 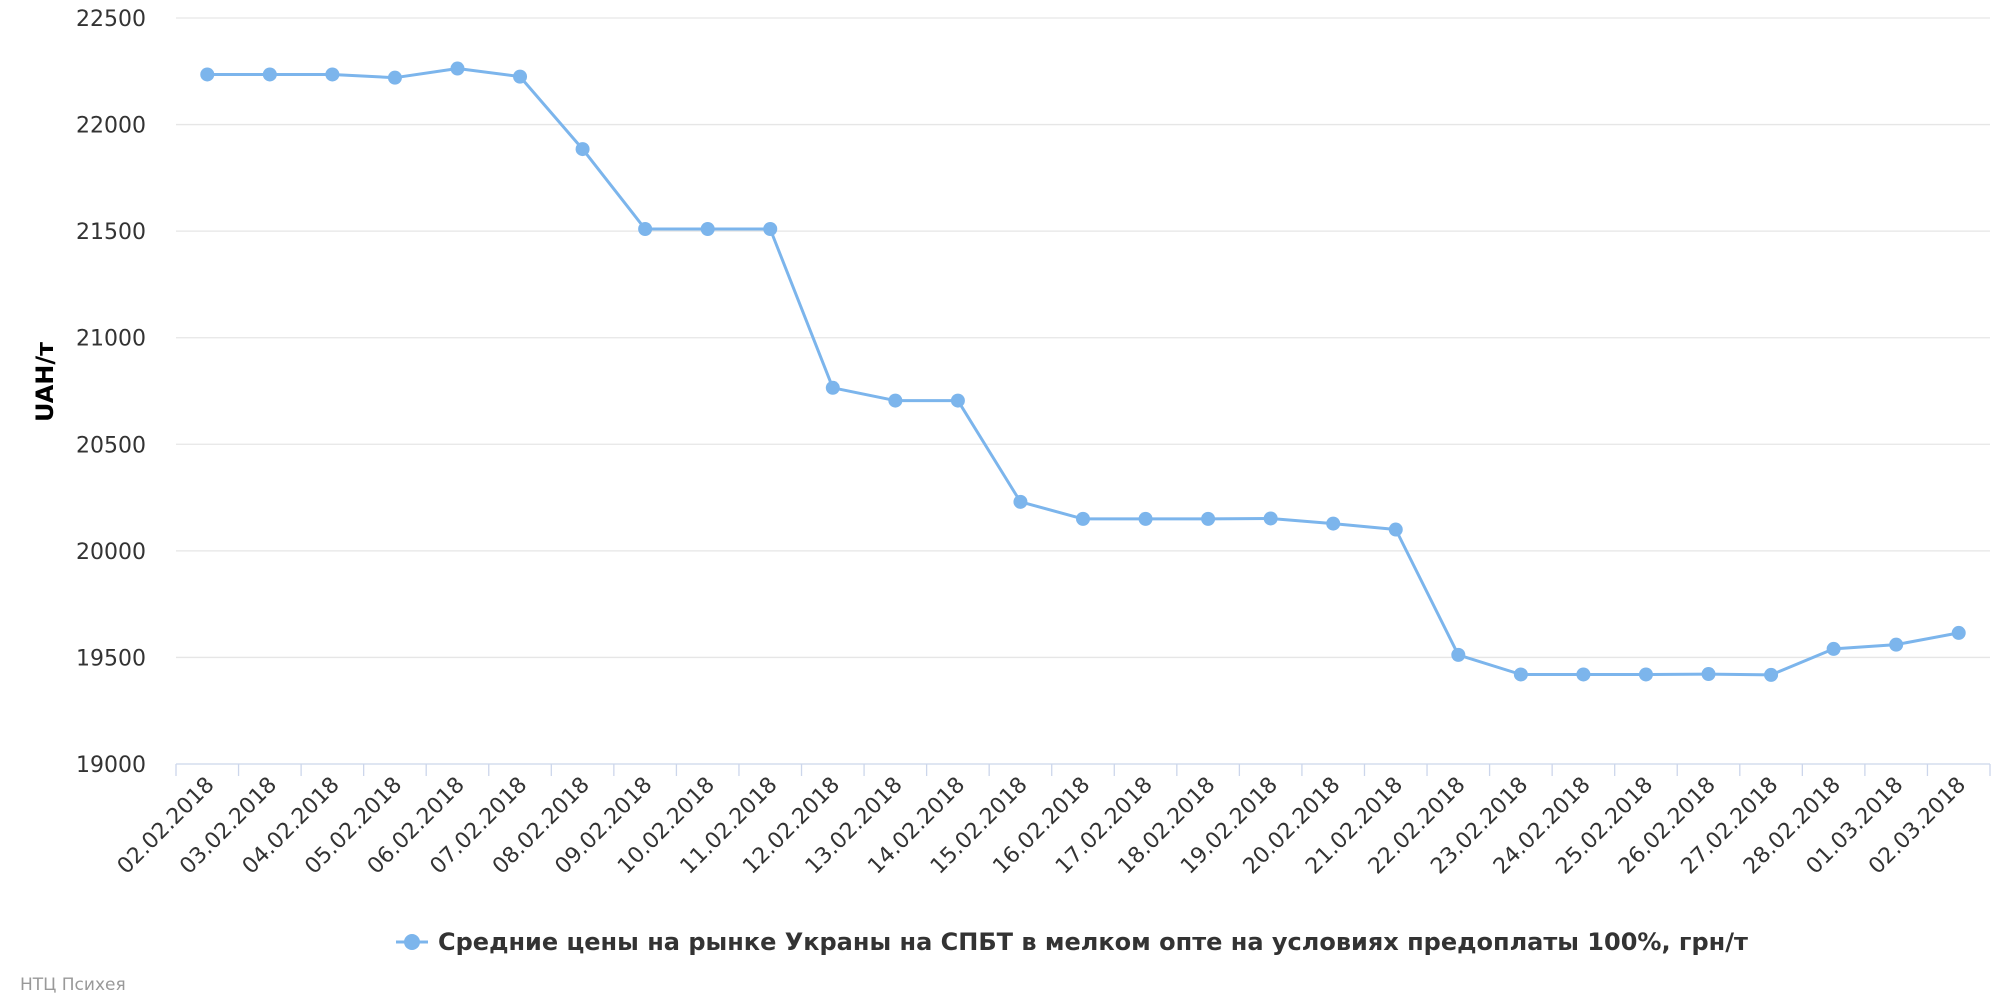 I want to click on y-tick-label: 22000, so click(x=111, y=126).